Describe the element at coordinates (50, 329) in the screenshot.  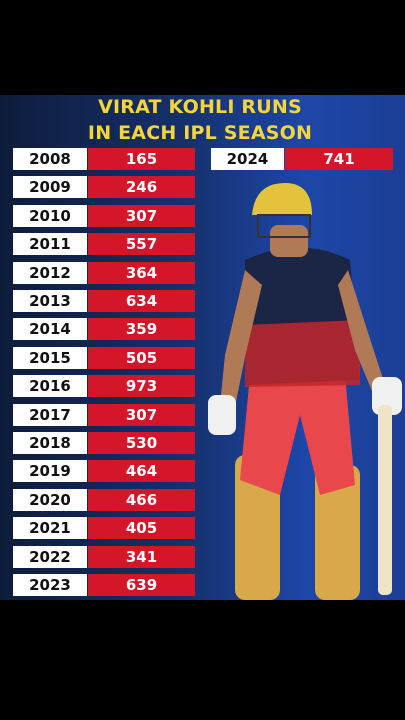
I see `season-year: 2014` at that location.